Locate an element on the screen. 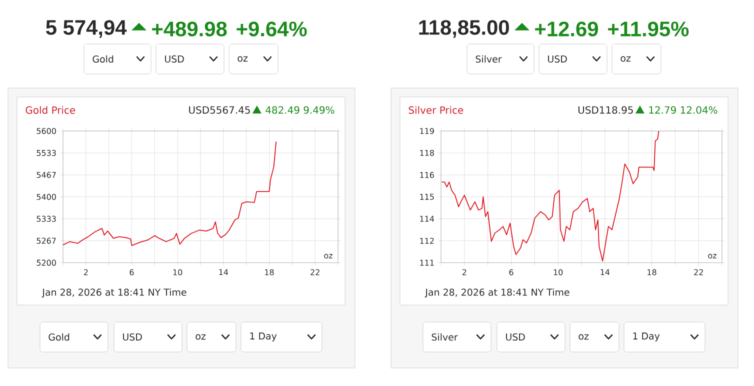  chart-subtitle: USD5567.45 is located at coordinates (219, 110).